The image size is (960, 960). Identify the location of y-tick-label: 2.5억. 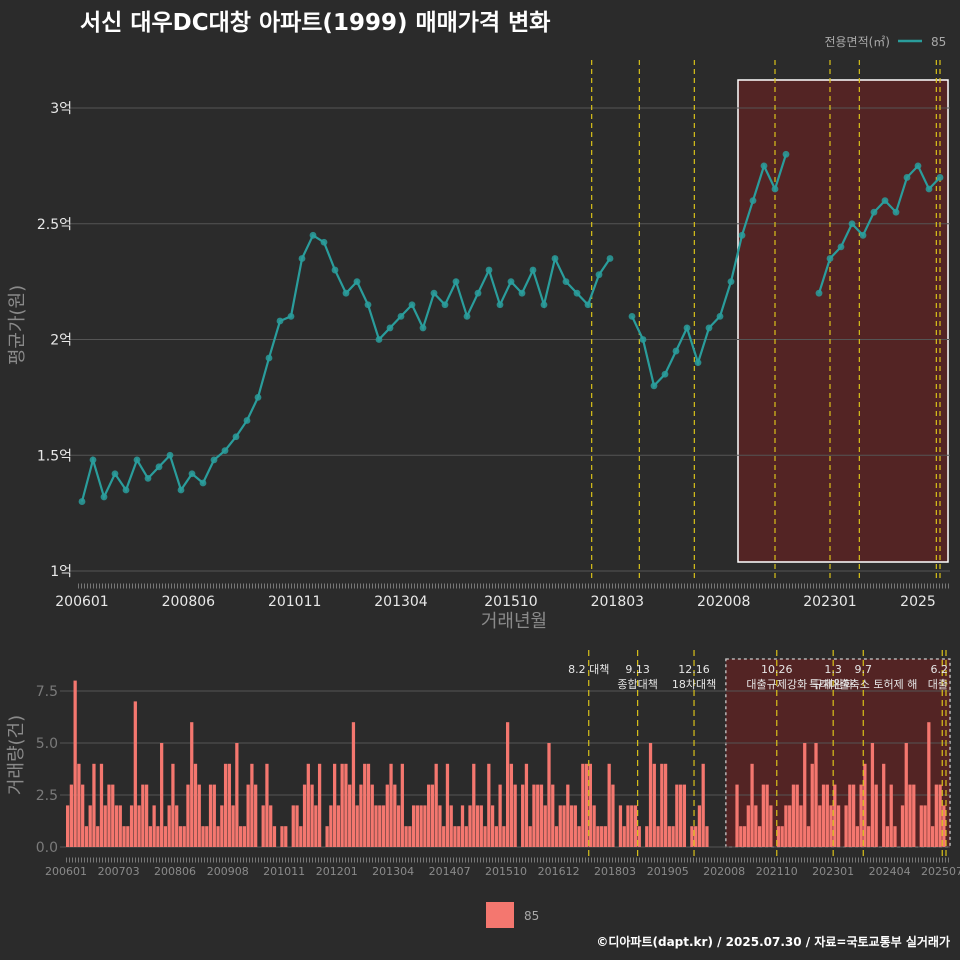
(54, 225).